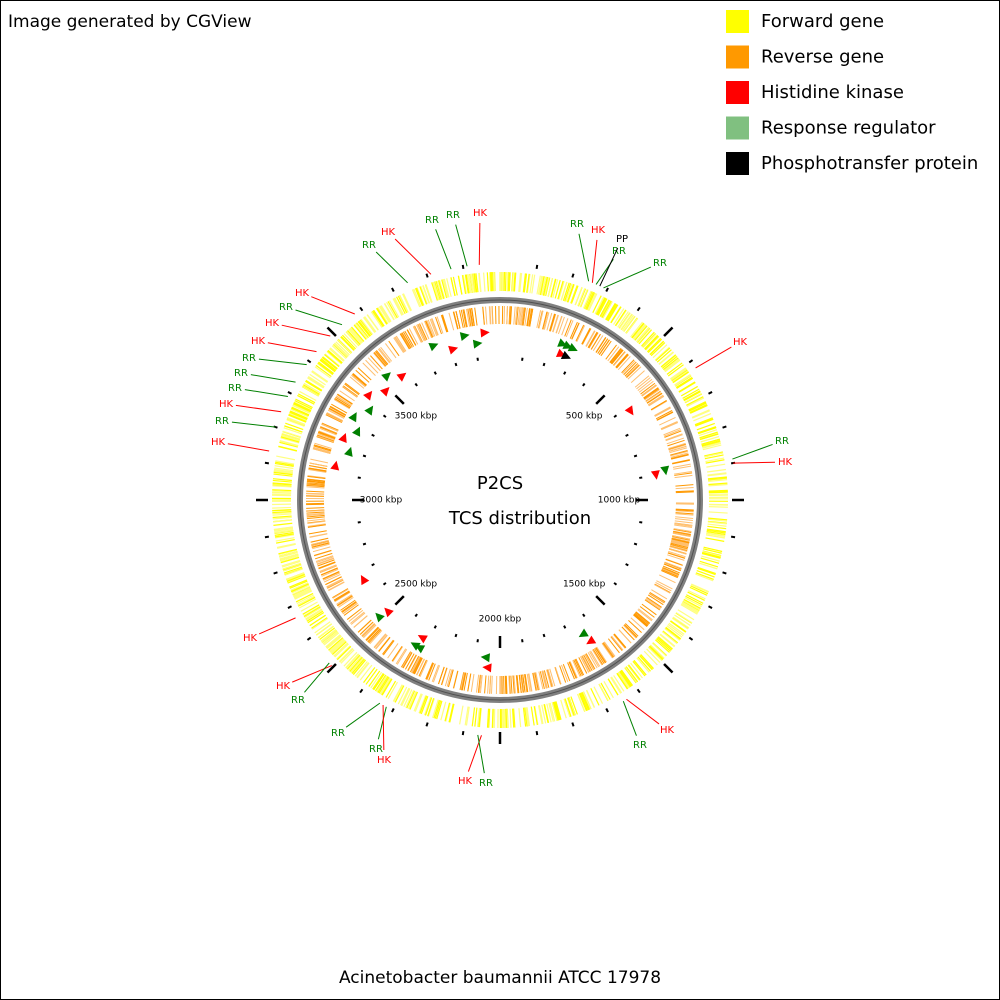  What do you see at coordinates (250, 638) in the screenshot?
I see `feature-label: HK` at bounding box center [250, 638].